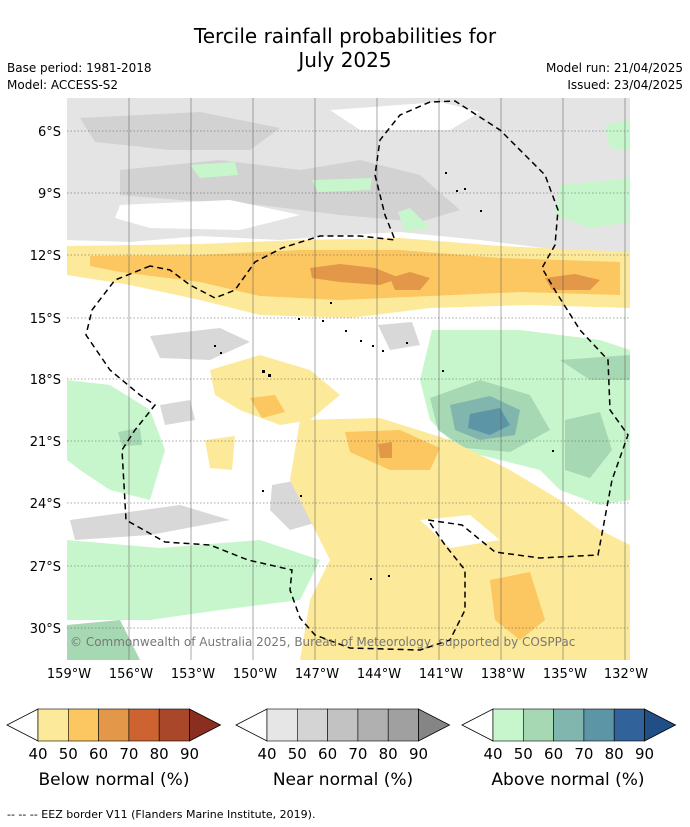 This screenshot has width=690, height=827. What do you see at coordinates (131, 674) in the screenshot?
I see `lon-label: 156°W` at bounding box center [131, 674].